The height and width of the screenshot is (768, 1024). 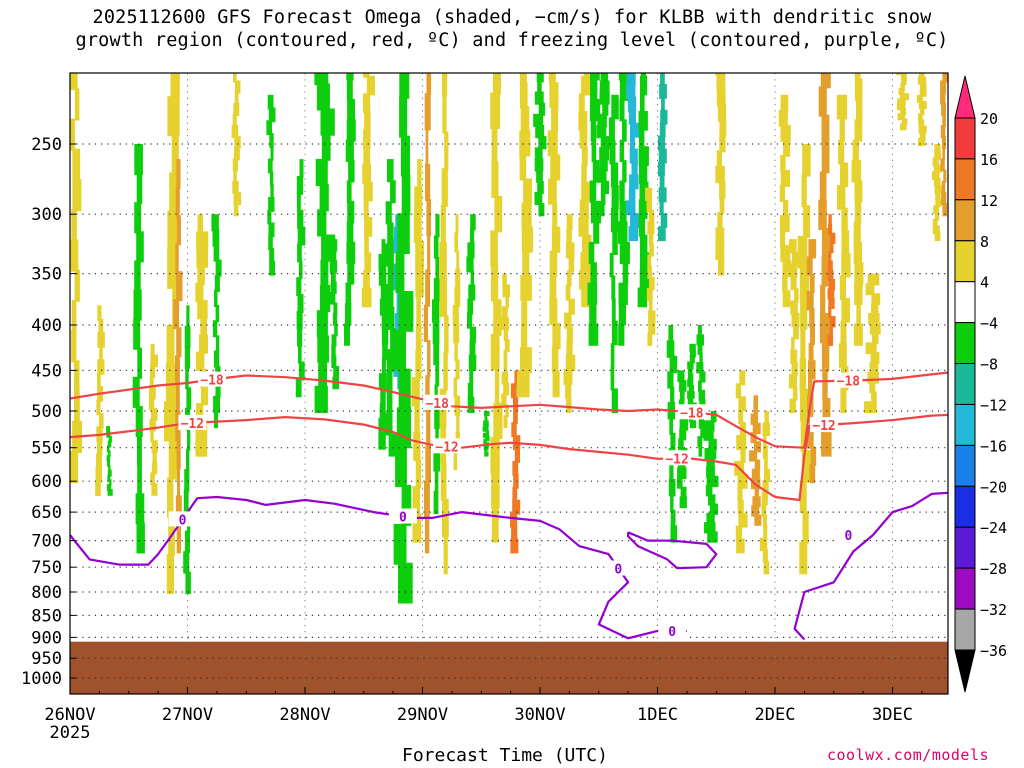 I want to click on y-tick-label: 650, so click(x=46, y=513).